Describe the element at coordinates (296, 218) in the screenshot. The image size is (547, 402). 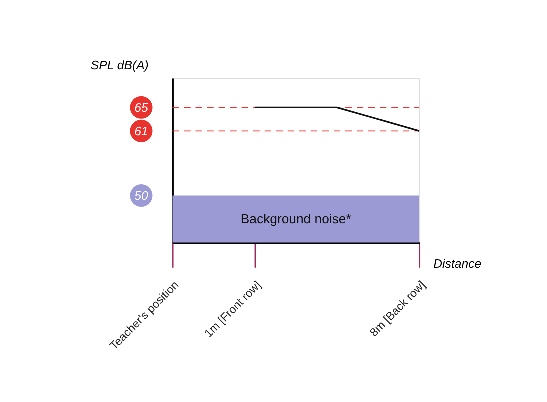
I see `band-label: Background noise*` at that location.